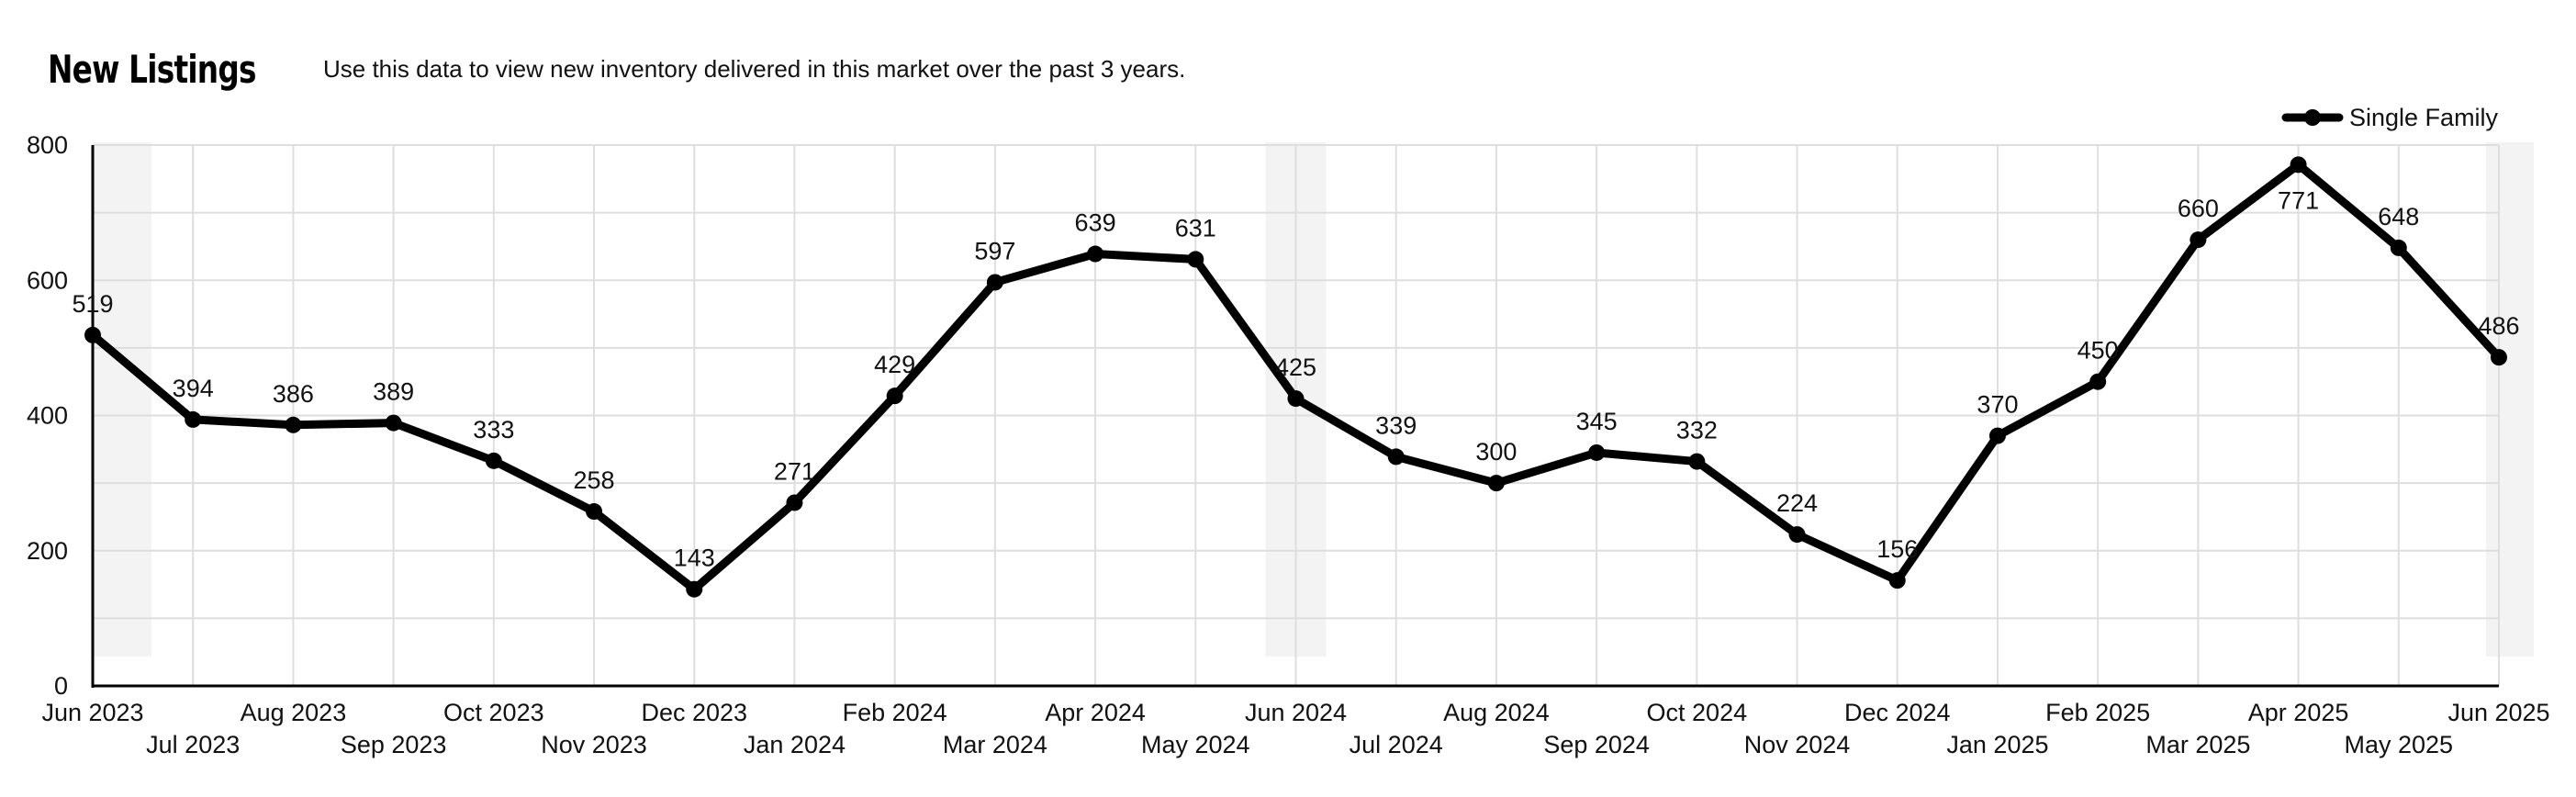 This screenshot has width=2576, height=797. Describe the element at coordinates (1797, 503) in the screenshot. I see `data-label: 224` at that location.